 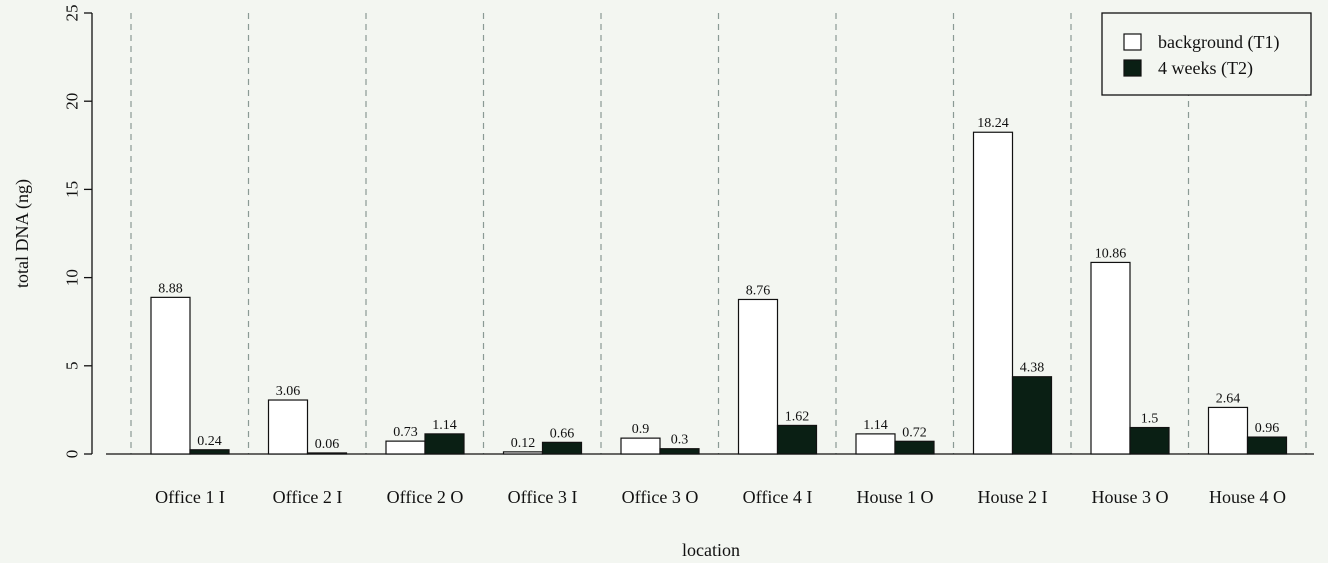 What do you see at coordinates (1132, 42) in the screenshot?
I see `legend-swatch-background` at bounding box center [1132, 42].